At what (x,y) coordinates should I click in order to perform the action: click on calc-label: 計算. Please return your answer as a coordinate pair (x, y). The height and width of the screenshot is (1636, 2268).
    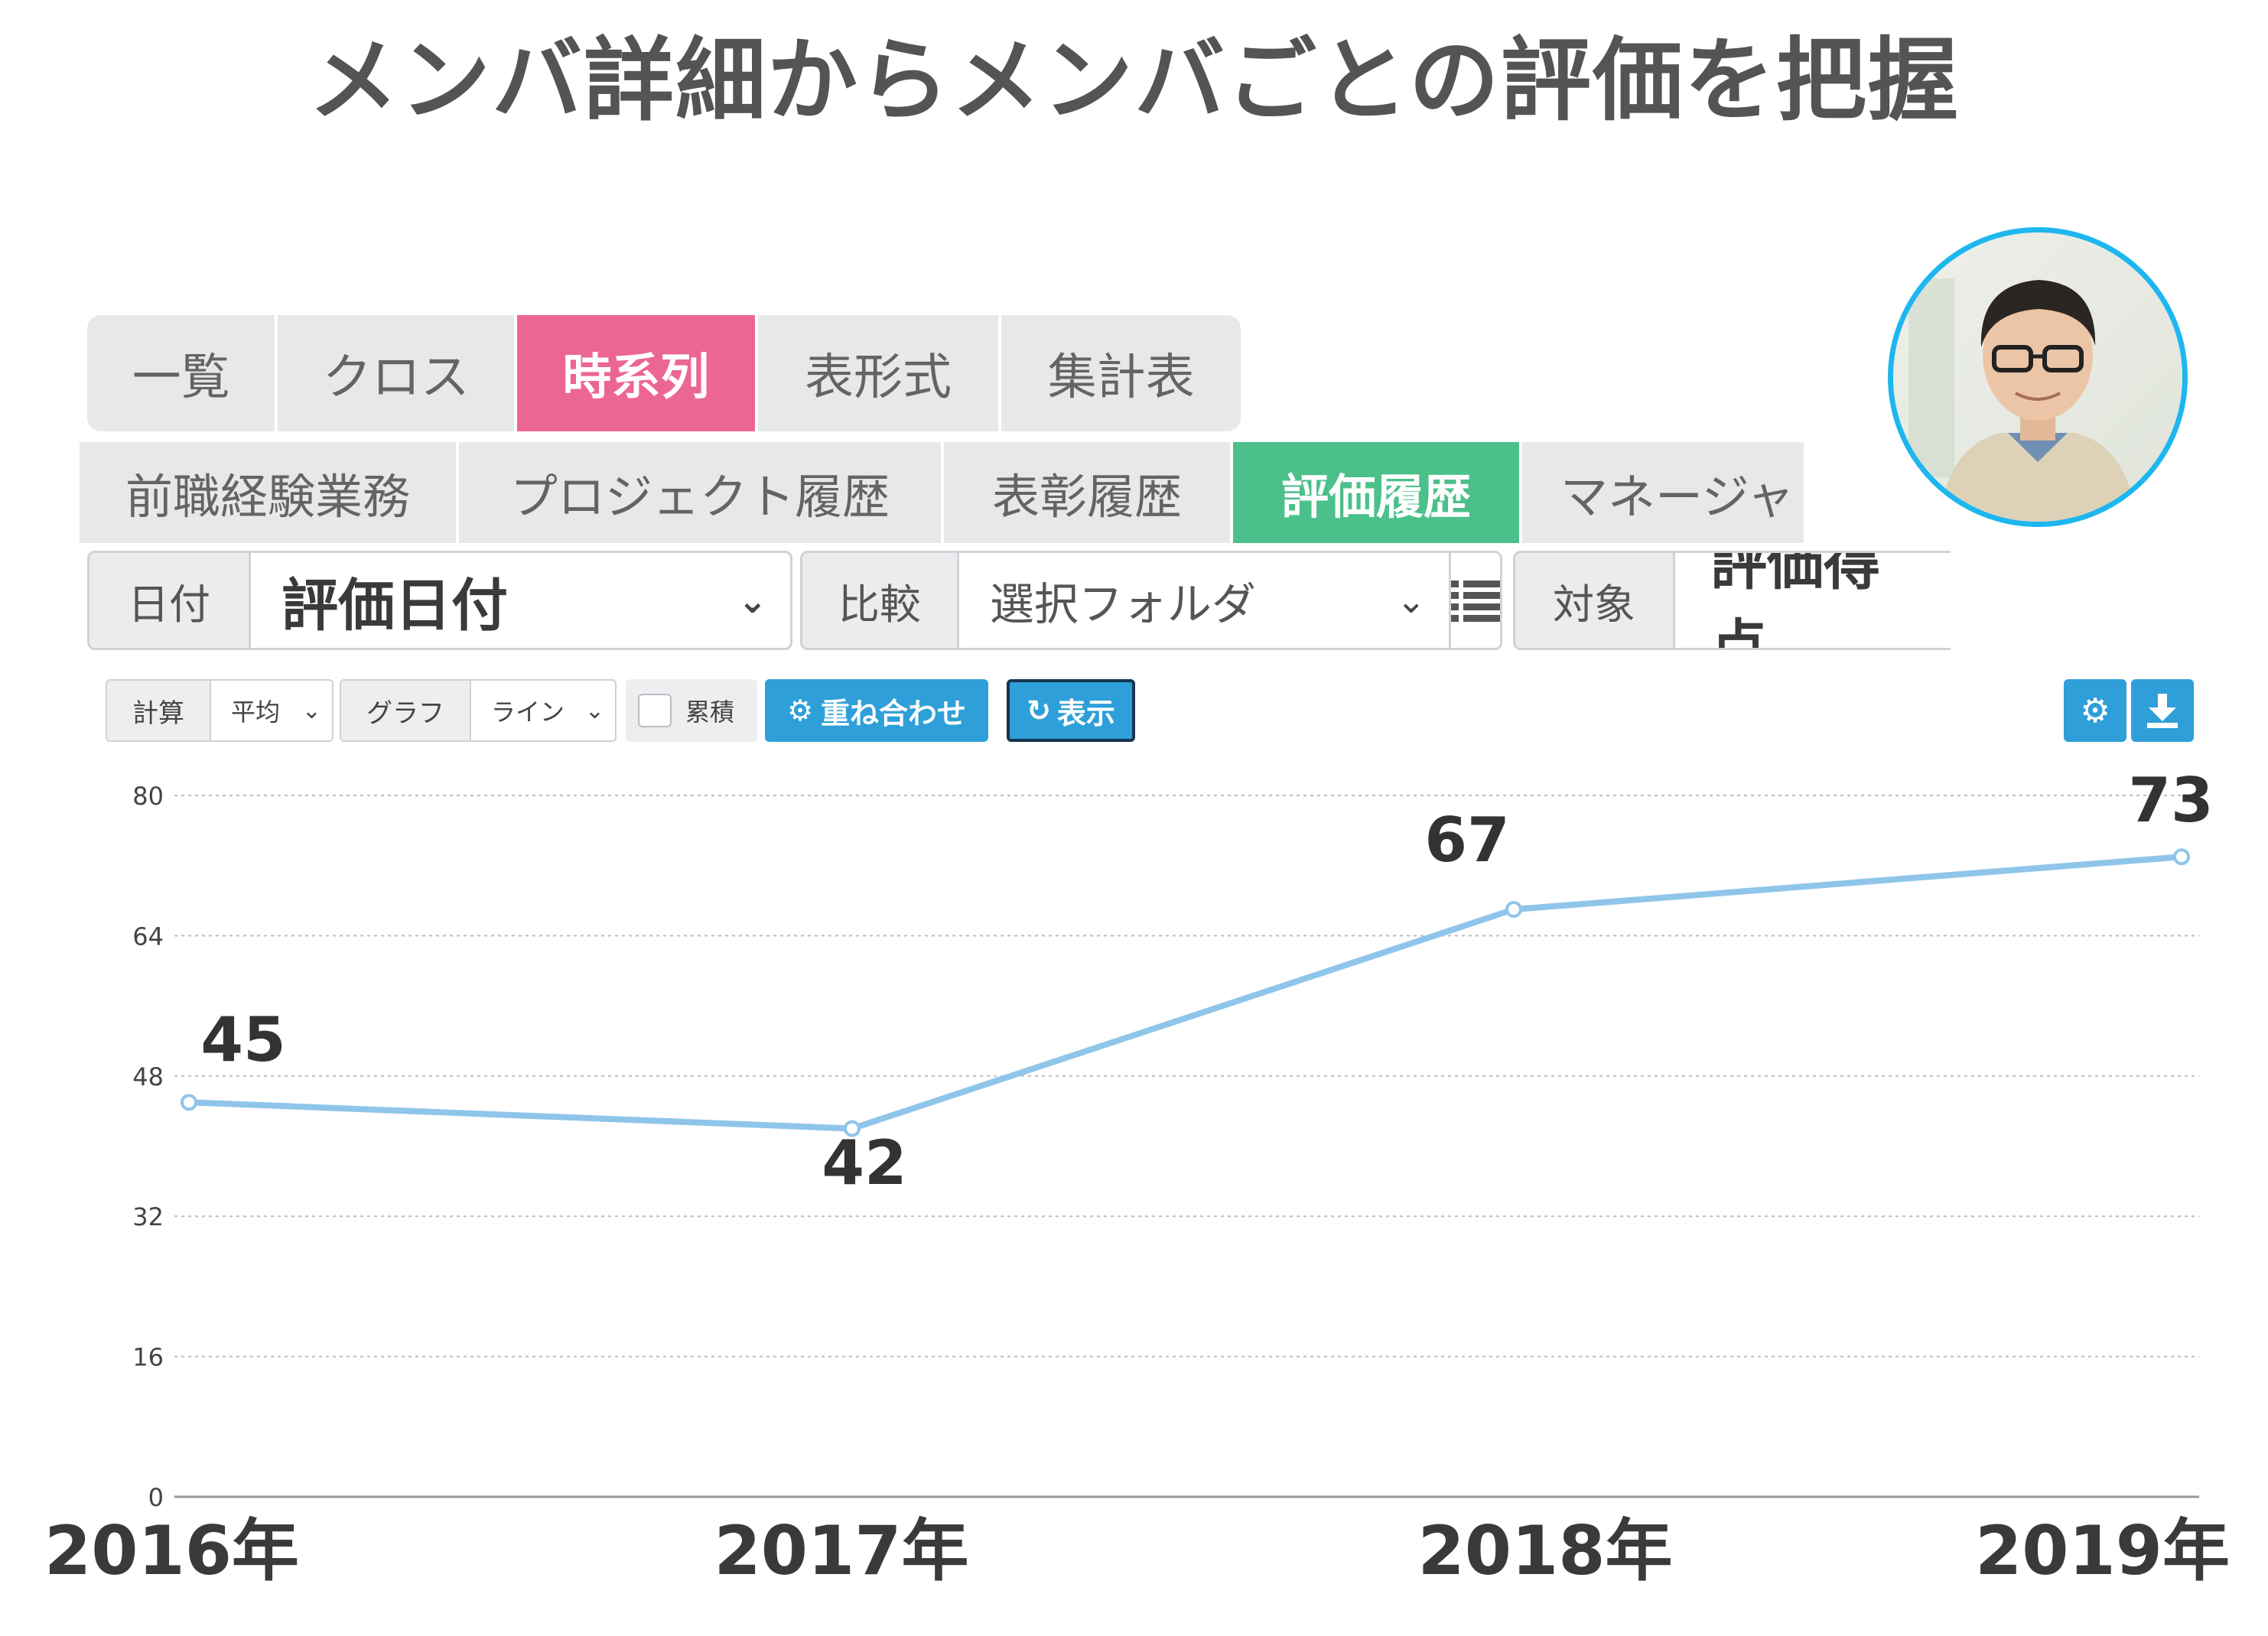
    Looking at the image, I should click on (159, 710).